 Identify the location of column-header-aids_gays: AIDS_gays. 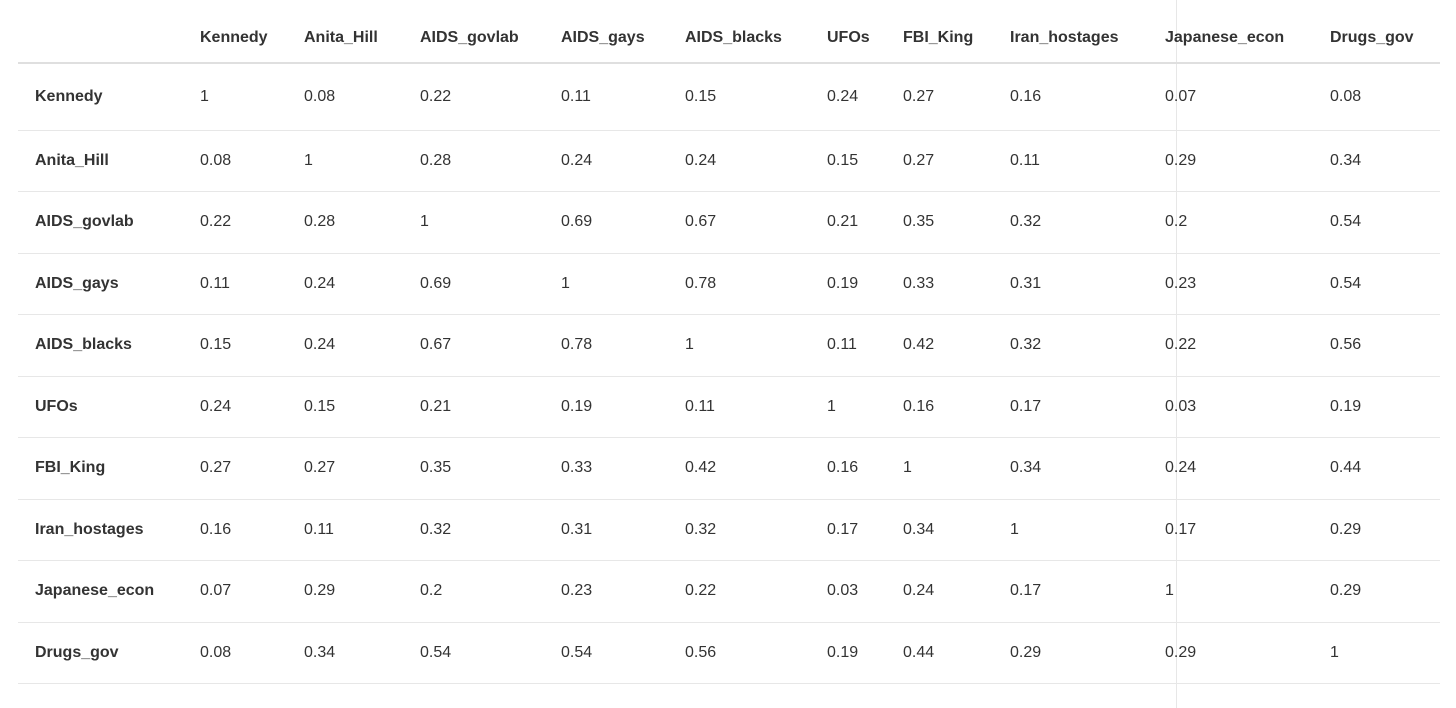
(613, 32).